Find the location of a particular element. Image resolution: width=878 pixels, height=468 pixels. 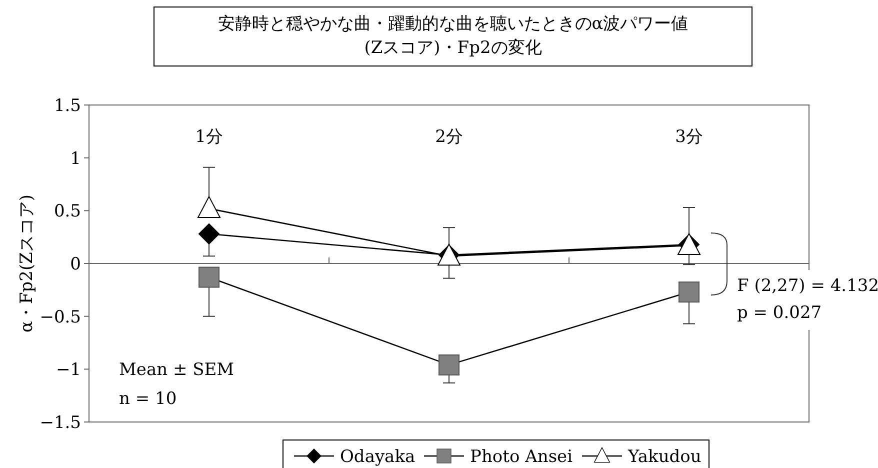

legend-label: Photo Ansei is located at coordinates (522, 456).